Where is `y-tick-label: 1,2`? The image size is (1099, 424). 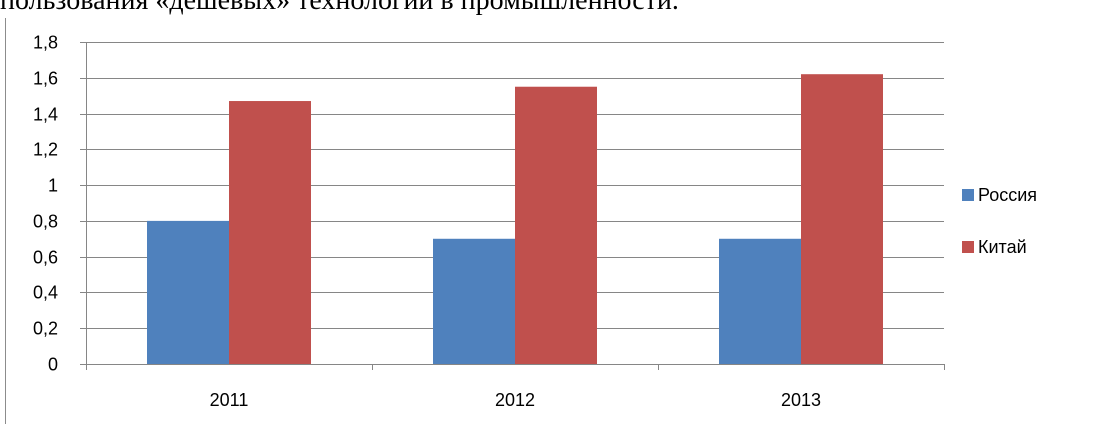 y-tick-label: 1,2 is located at coordinates (45, 150).